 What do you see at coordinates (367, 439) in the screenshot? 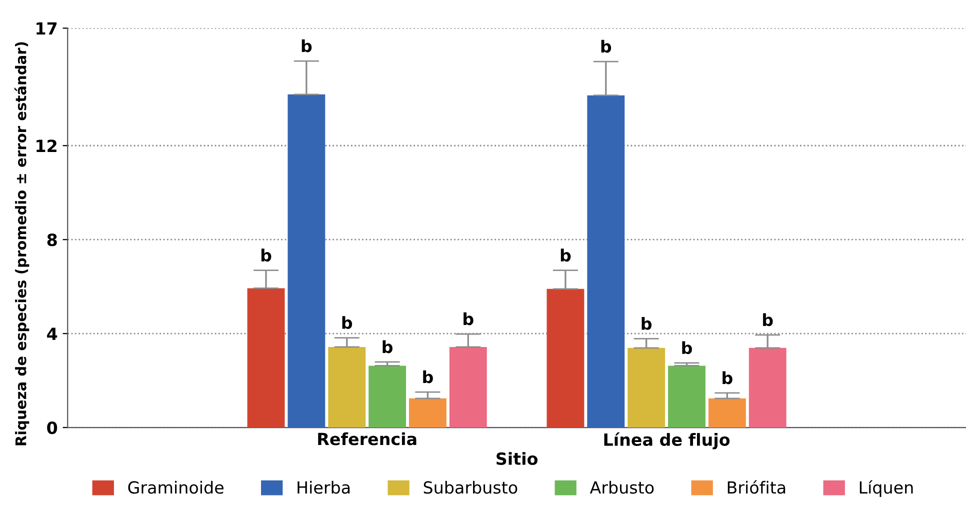
I see `x-tick-label: Referencia` at bounding box center [367, 439].